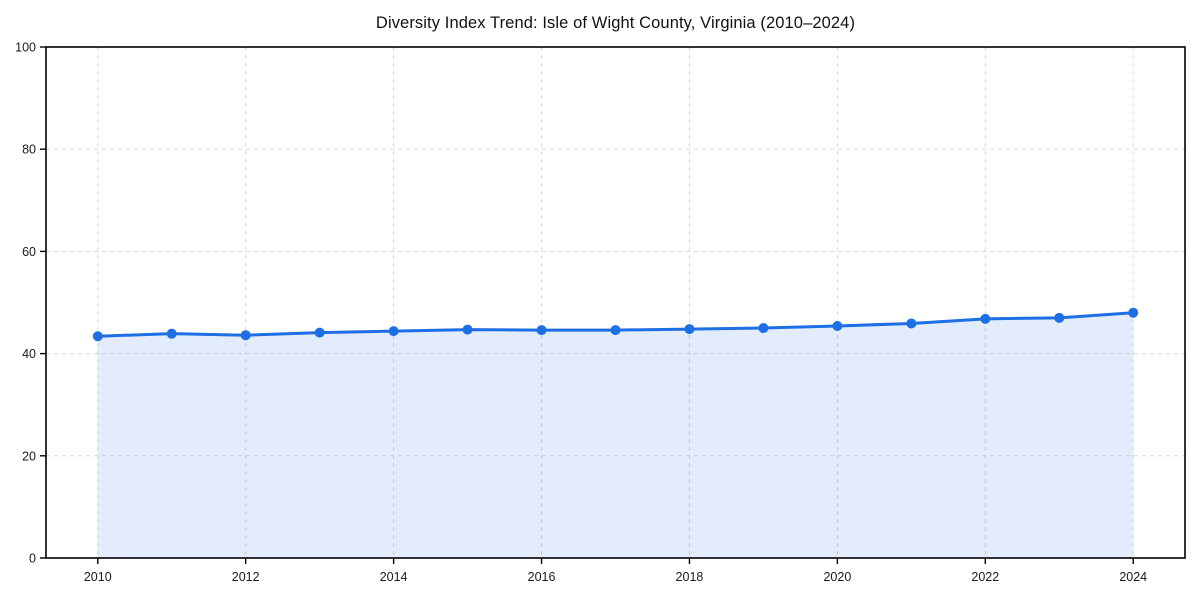 The height and width of the screenshot is (600, 1200). Describe the element at coordinates (837, 577) in the screenshot. I see `x-tick-label: 2020` at that location.